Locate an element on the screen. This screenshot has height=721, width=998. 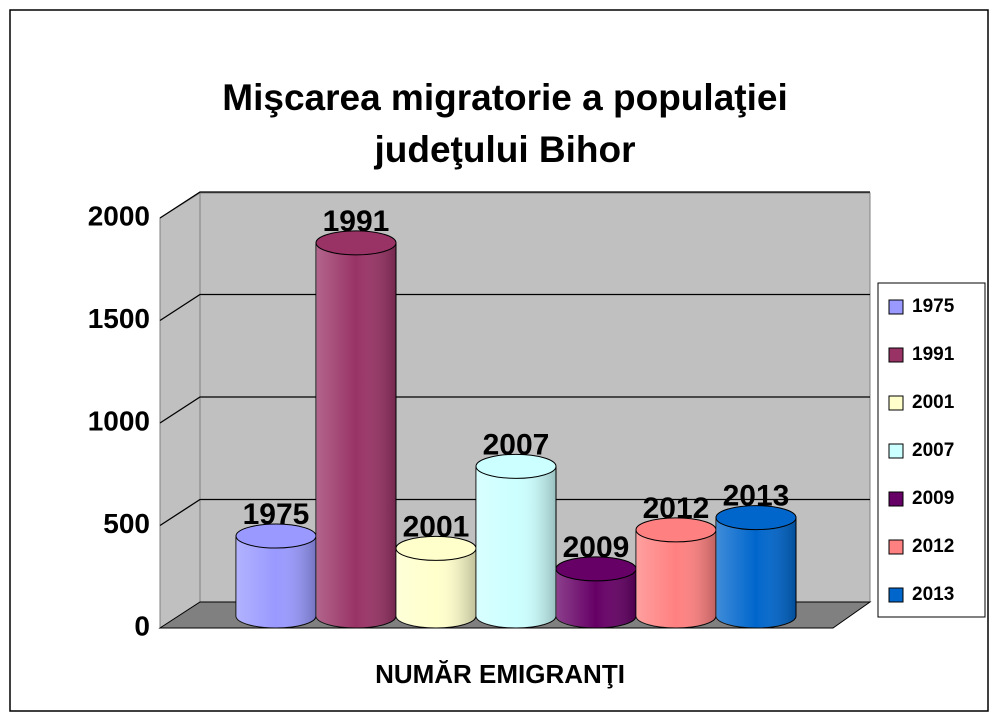
data-label: 2001 is located at coordinates (436, 526).